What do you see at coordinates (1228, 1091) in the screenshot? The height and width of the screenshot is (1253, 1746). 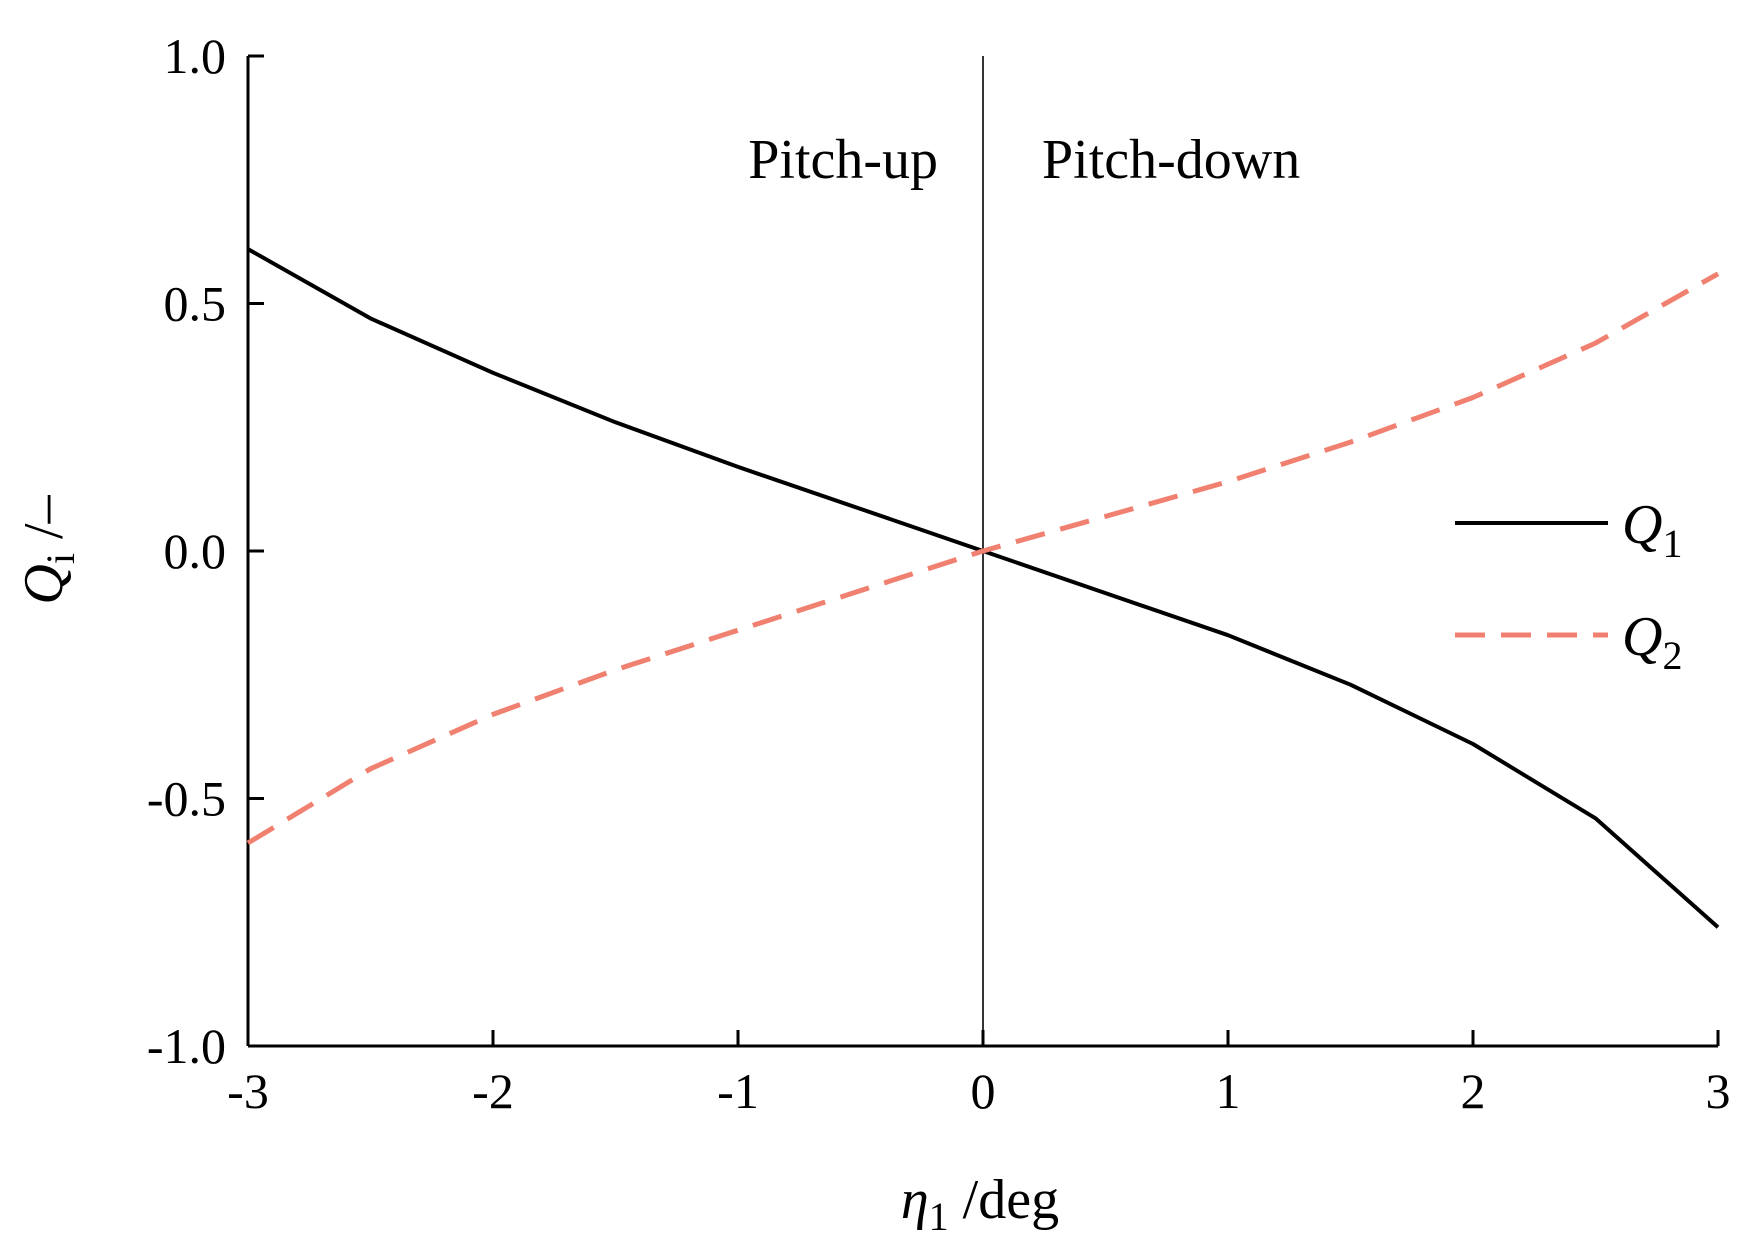 I see `x-tick-label: 1` at bounding box center [1228, 1091].